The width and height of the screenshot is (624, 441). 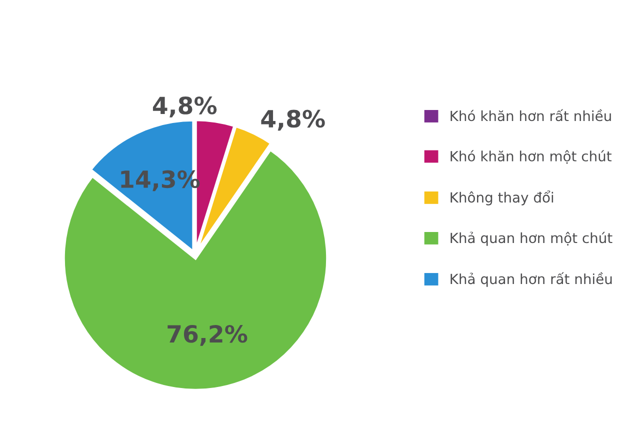 I want to click on legend-label: Khó khăn hơn một chút, so click(x=531, y=157).